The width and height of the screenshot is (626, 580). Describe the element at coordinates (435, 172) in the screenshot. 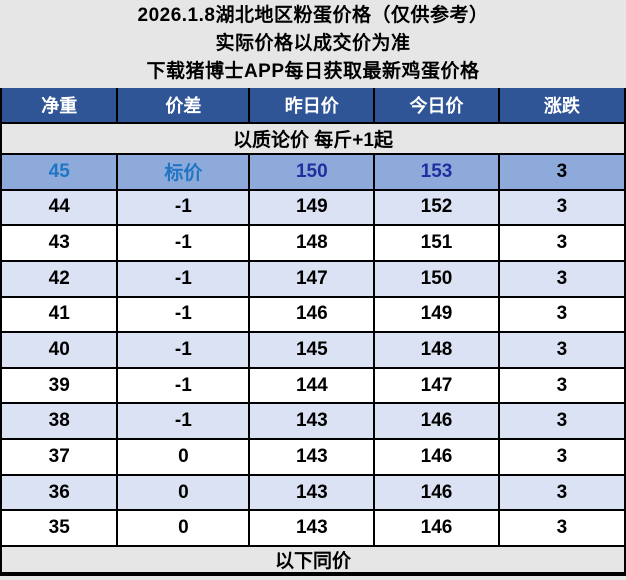

I see `table-cell: 153` at that location.